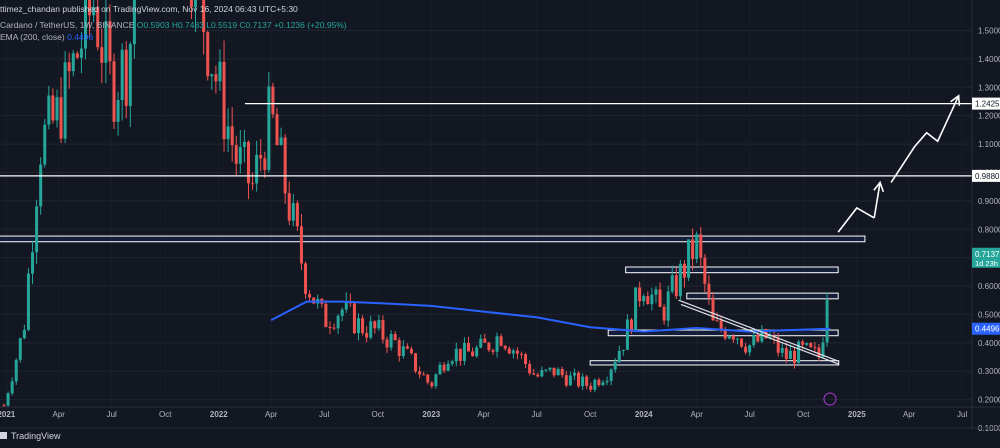 This screenshot has width=1000, height=448. I want to click on tradingview-logo: TradingView, so click(30, 436).